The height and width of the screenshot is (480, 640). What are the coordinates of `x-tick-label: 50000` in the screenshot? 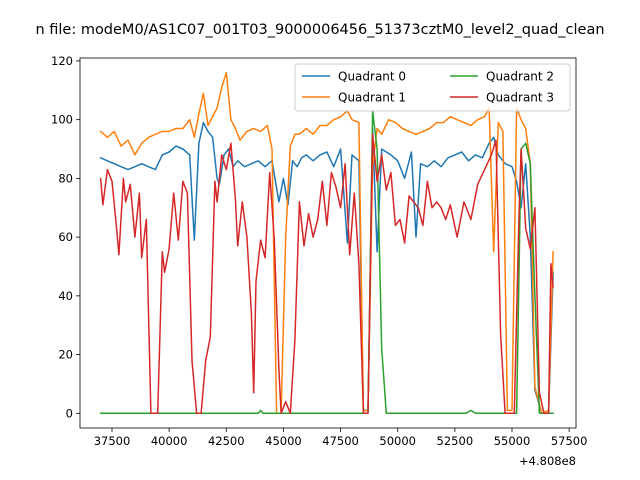 It's located at (397, 441).